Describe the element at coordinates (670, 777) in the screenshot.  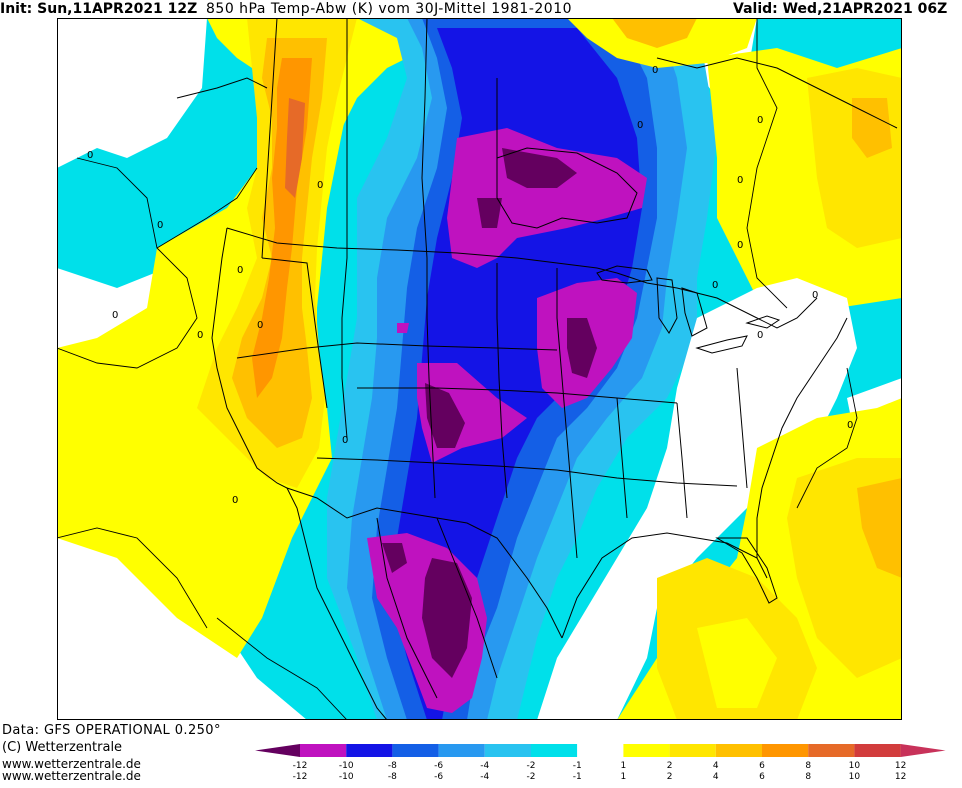
I see `legend-tick-label-secondary: 2` at that location.